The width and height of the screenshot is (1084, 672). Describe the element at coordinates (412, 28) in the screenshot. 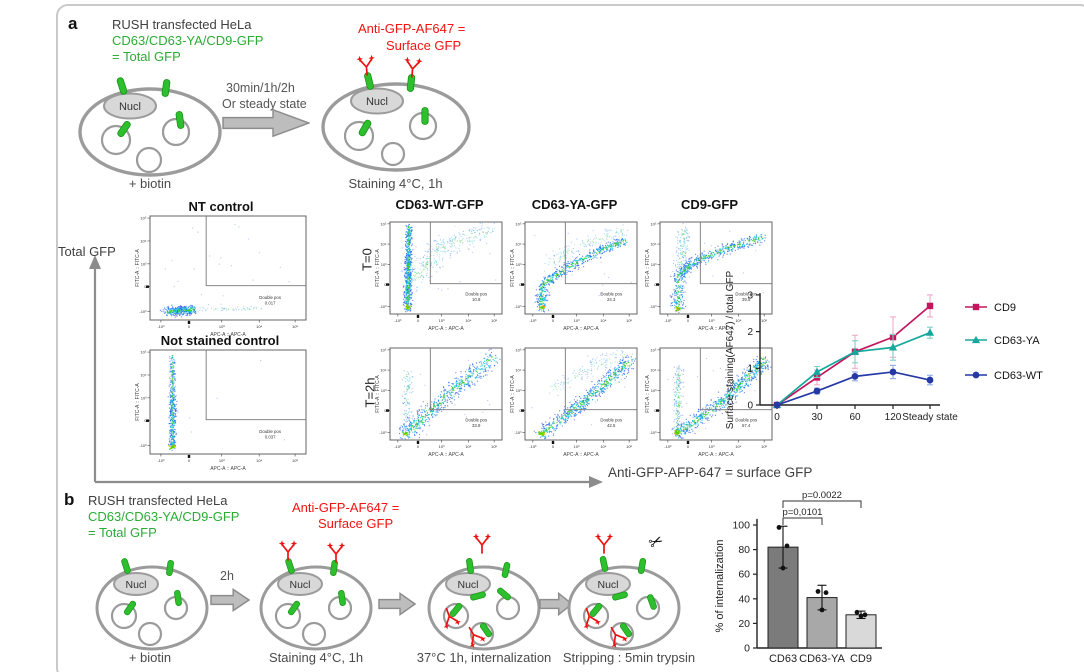

I see `panel-a-surface-gfp-line1: Anti-GFP-AF647 =` at that location.